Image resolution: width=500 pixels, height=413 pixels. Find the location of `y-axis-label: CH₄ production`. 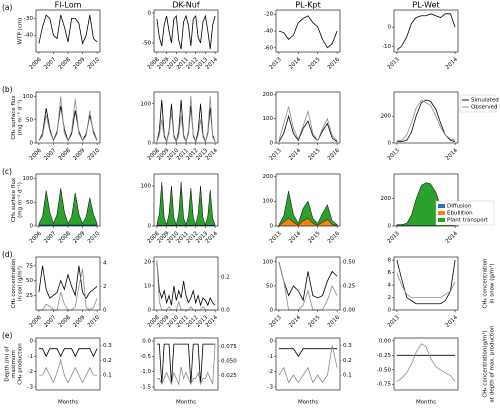

y-axis-label: CH₄ production is located at coordinates (21, 364).